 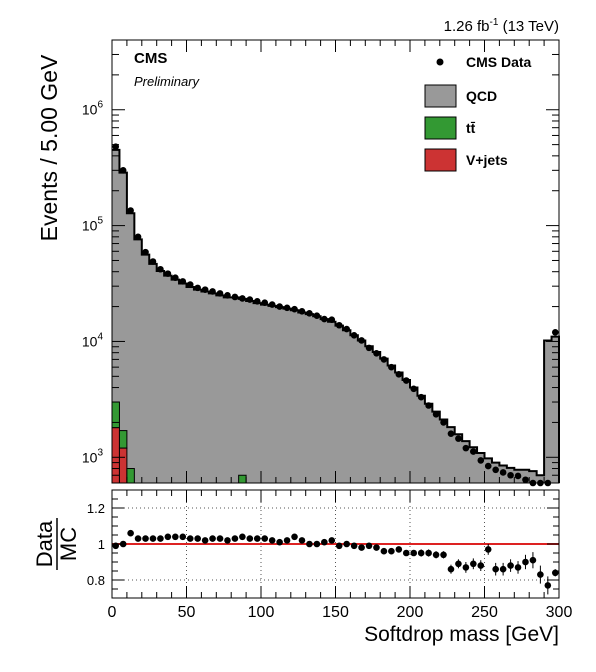 I want to click on x-tick-label: 150, so click(x=335, y=612).